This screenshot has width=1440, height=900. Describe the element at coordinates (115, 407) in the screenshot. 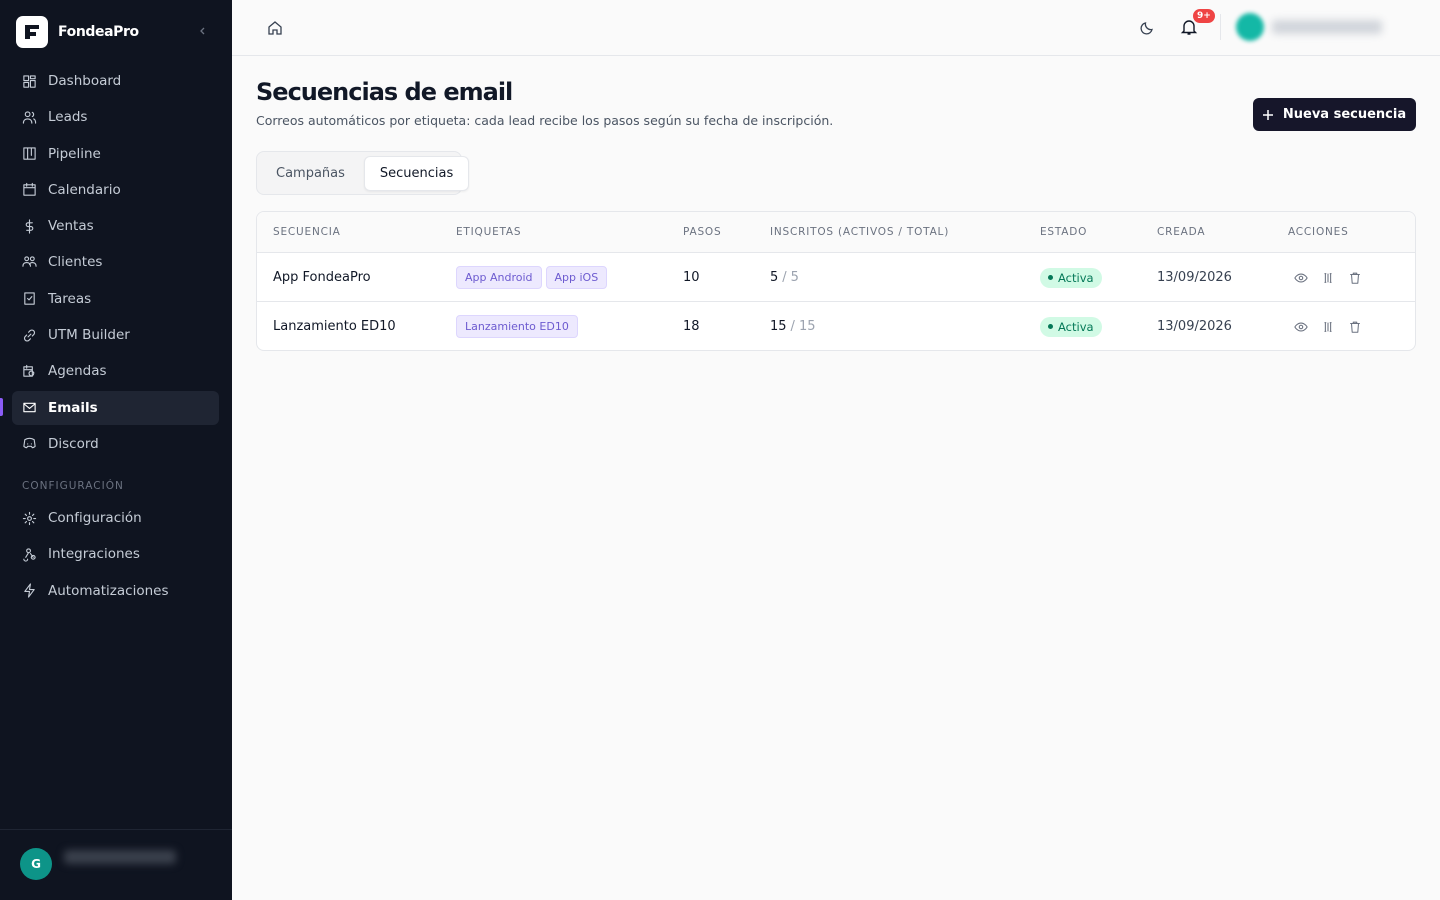

I see `nav-item: Emails` at that location.